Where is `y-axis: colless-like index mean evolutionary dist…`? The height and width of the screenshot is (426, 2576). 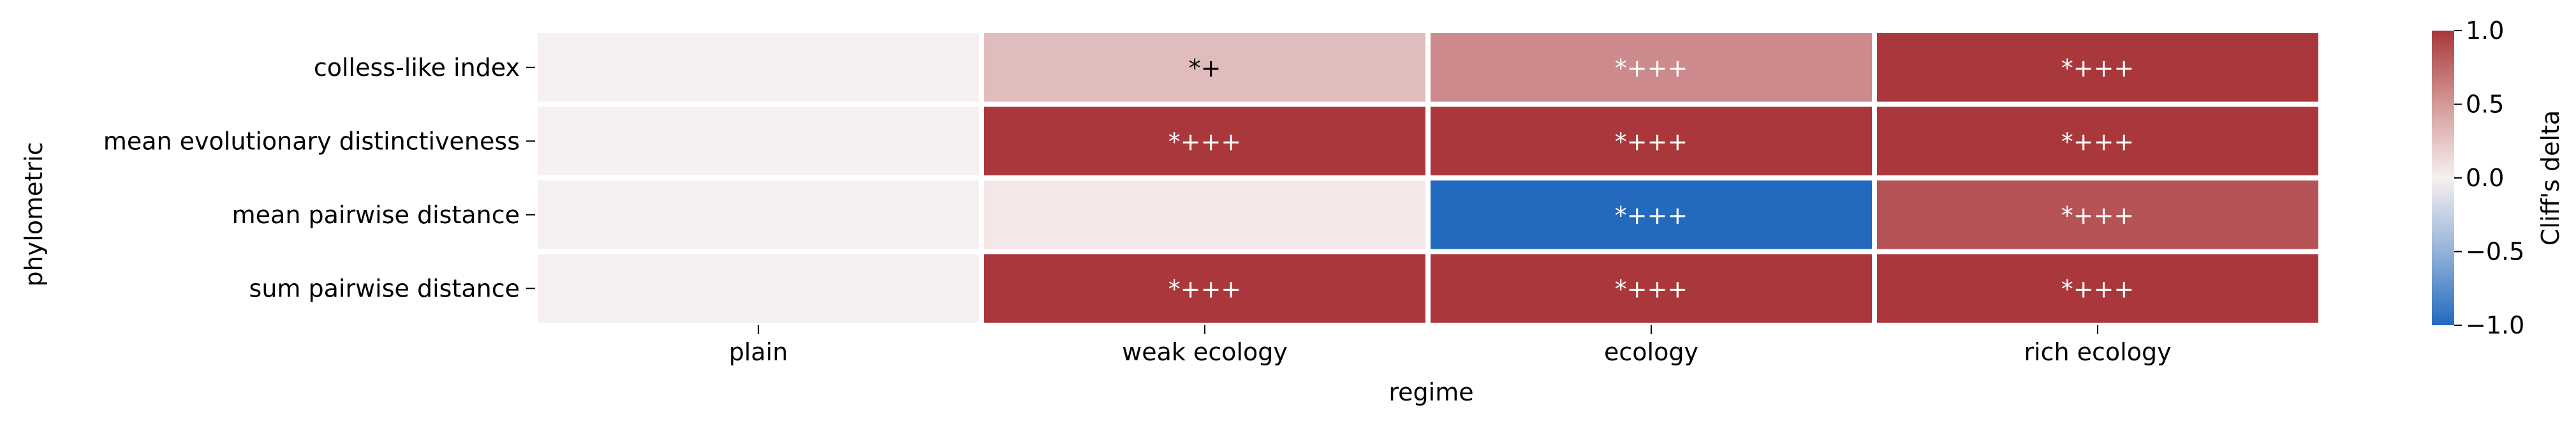
y-axis: colless-like index mean evolutionary dist… is located at coordinates (319, 178).